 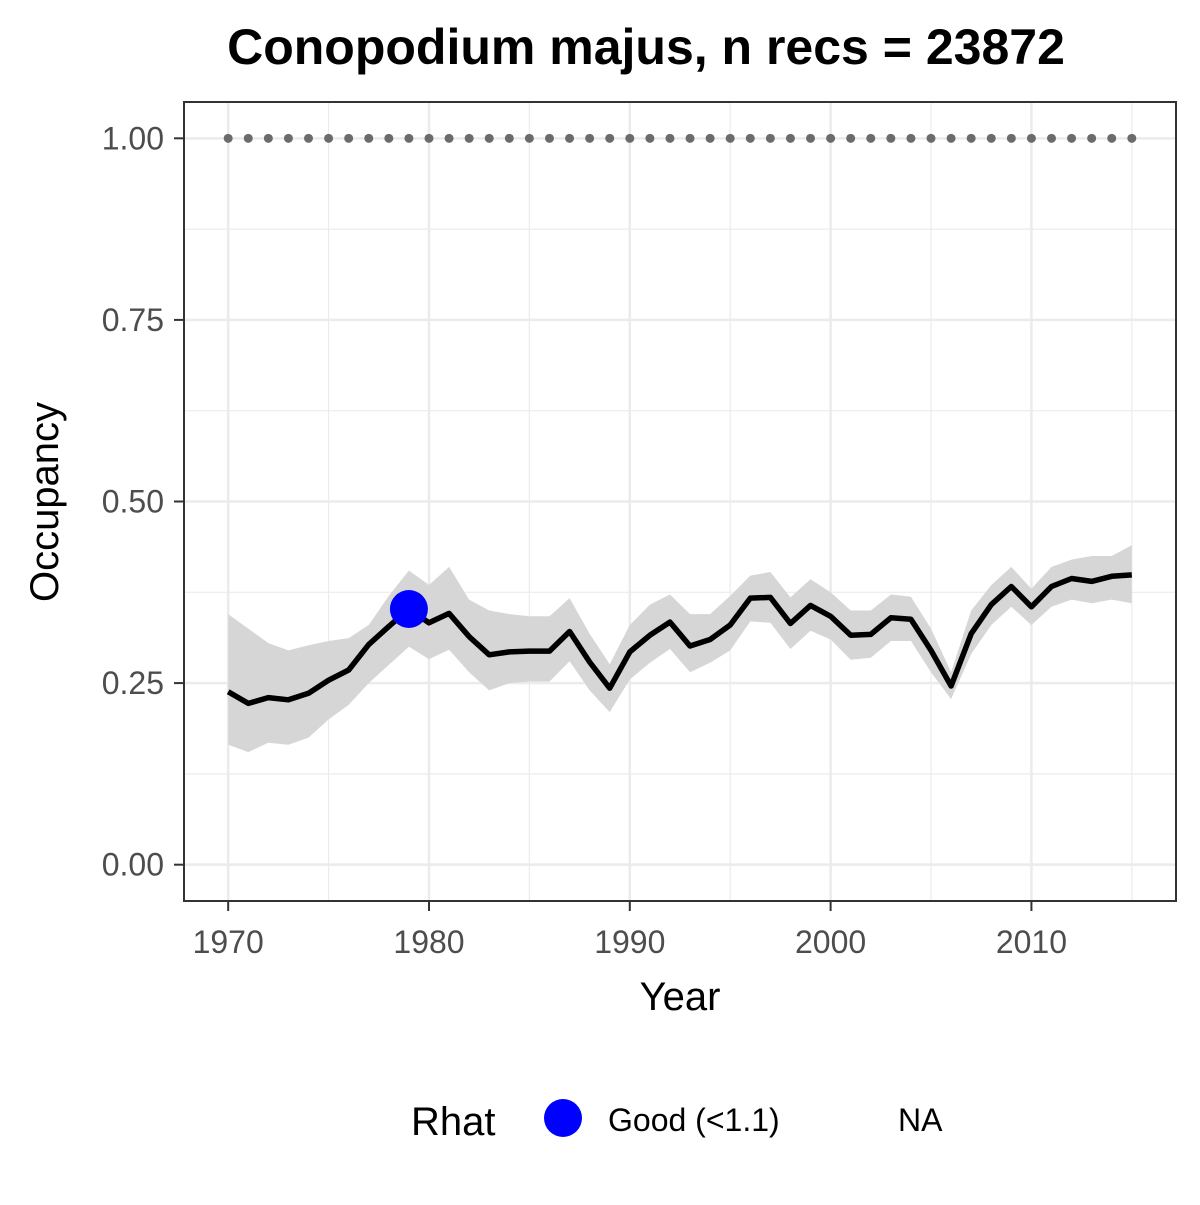 I want to click on rhat-good-point, so click(x=408, y=609).